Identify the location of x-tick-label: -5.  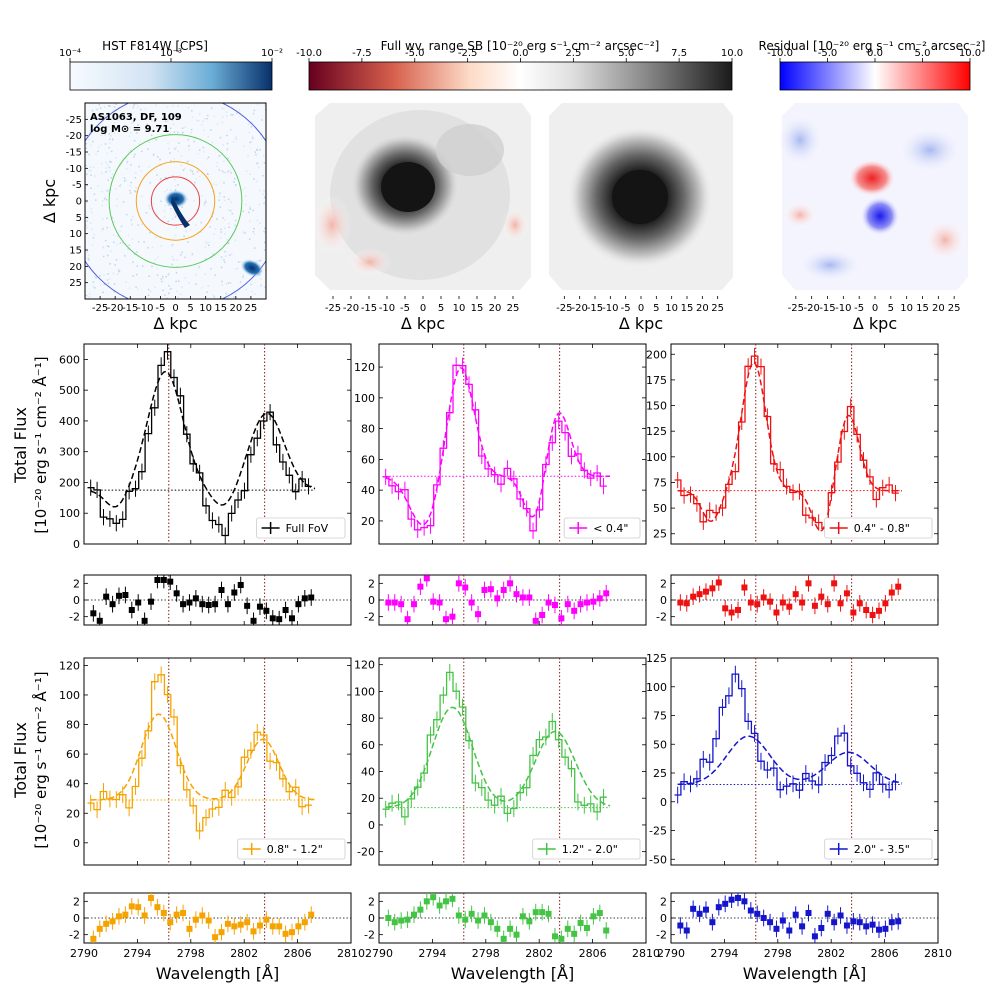
(626, 308).